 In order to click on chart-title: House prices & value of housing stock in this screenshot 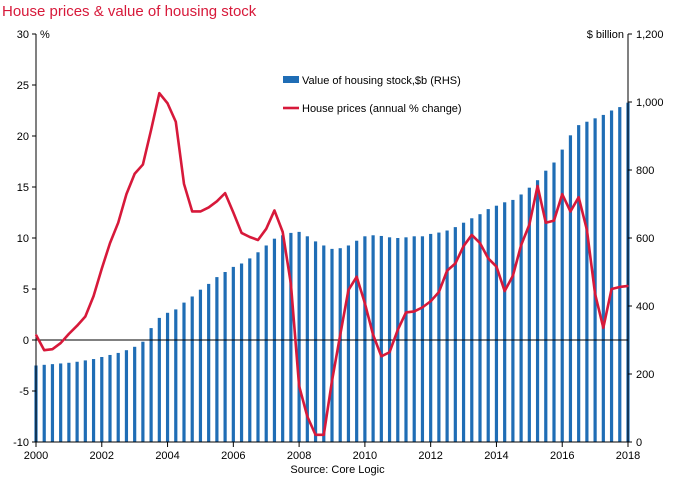, I will do `click(129, 11)`.